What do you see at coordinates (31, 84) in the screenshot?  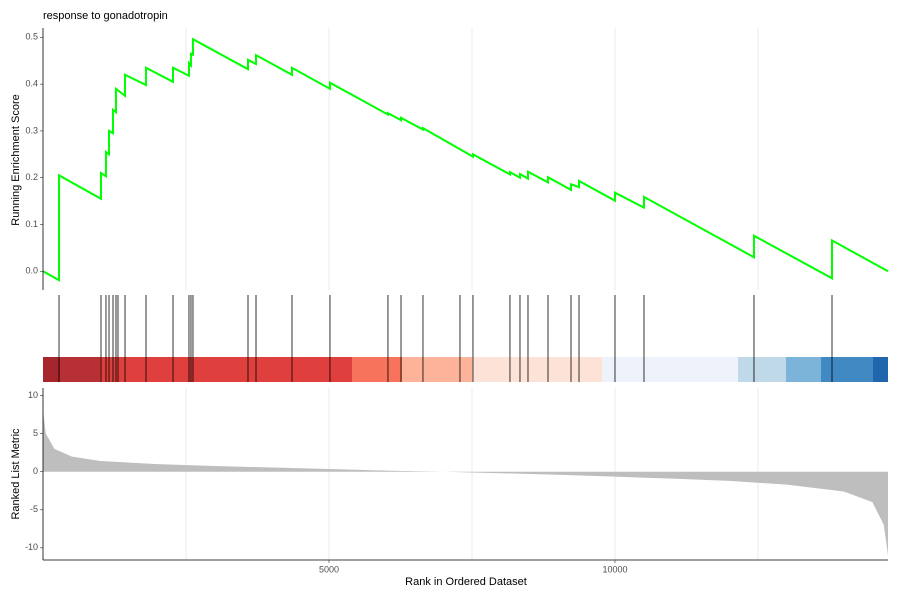 I see `y-tick-label: 0.4` at bounding box center [31, 84].